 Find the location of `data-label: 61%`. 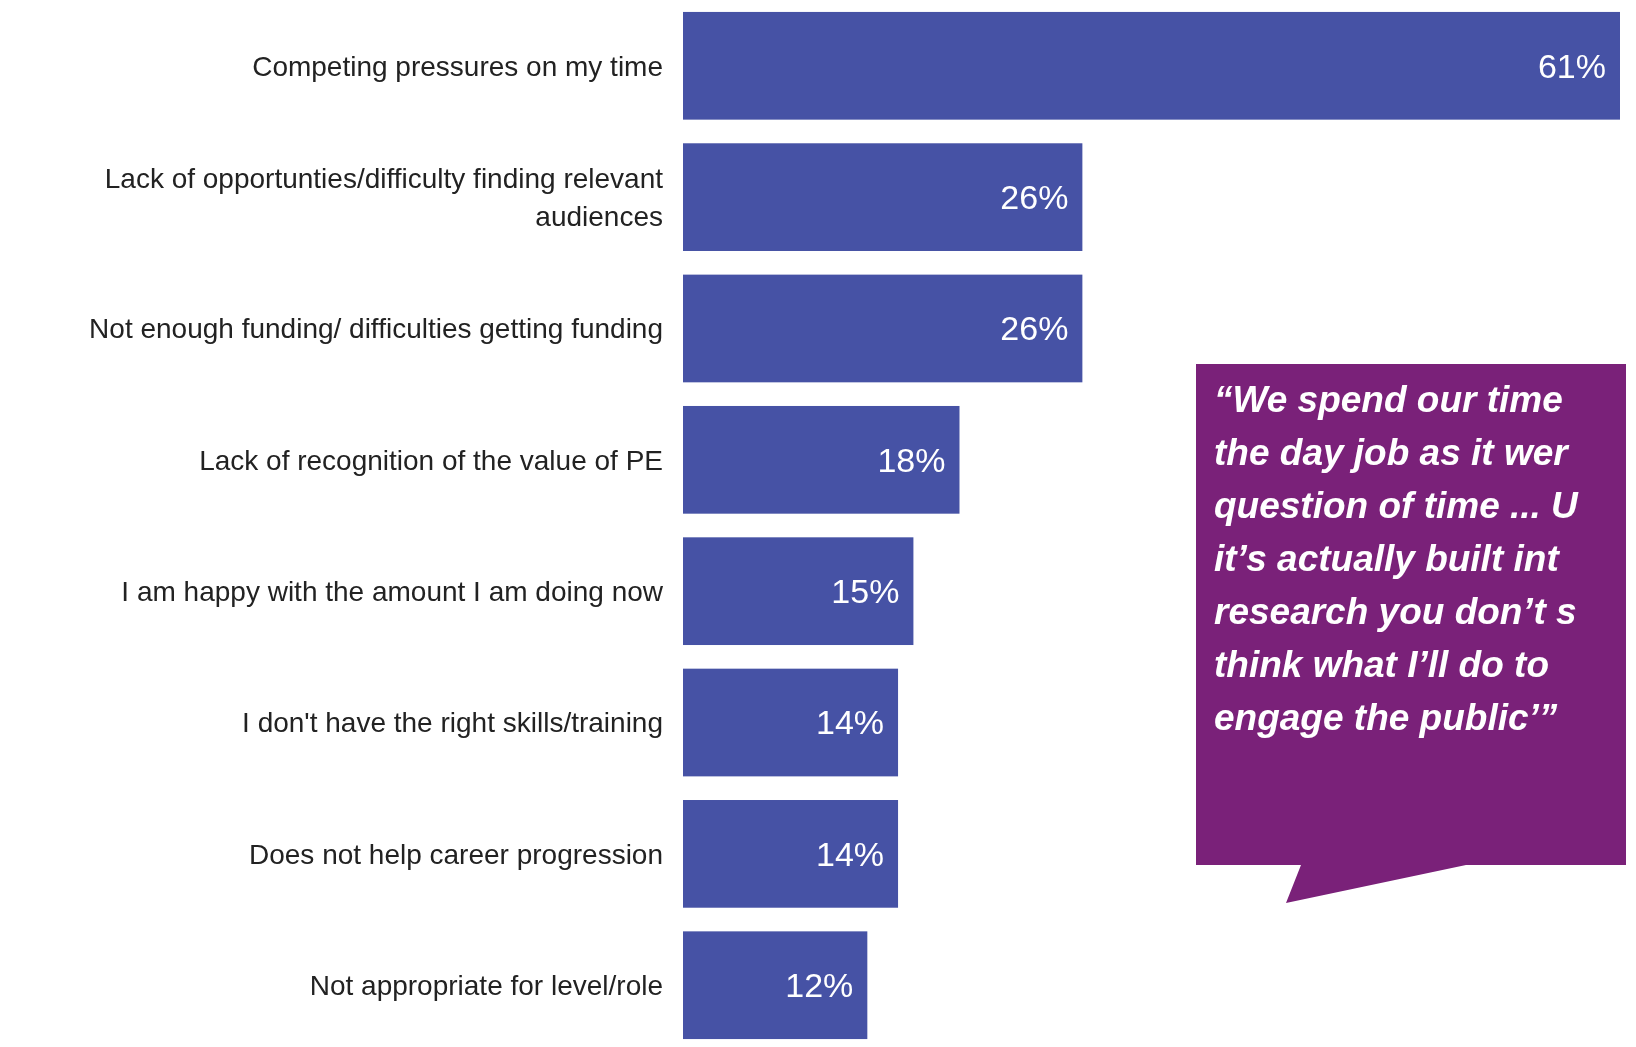

data-label: 61% is located at coordinates (1571, 65).